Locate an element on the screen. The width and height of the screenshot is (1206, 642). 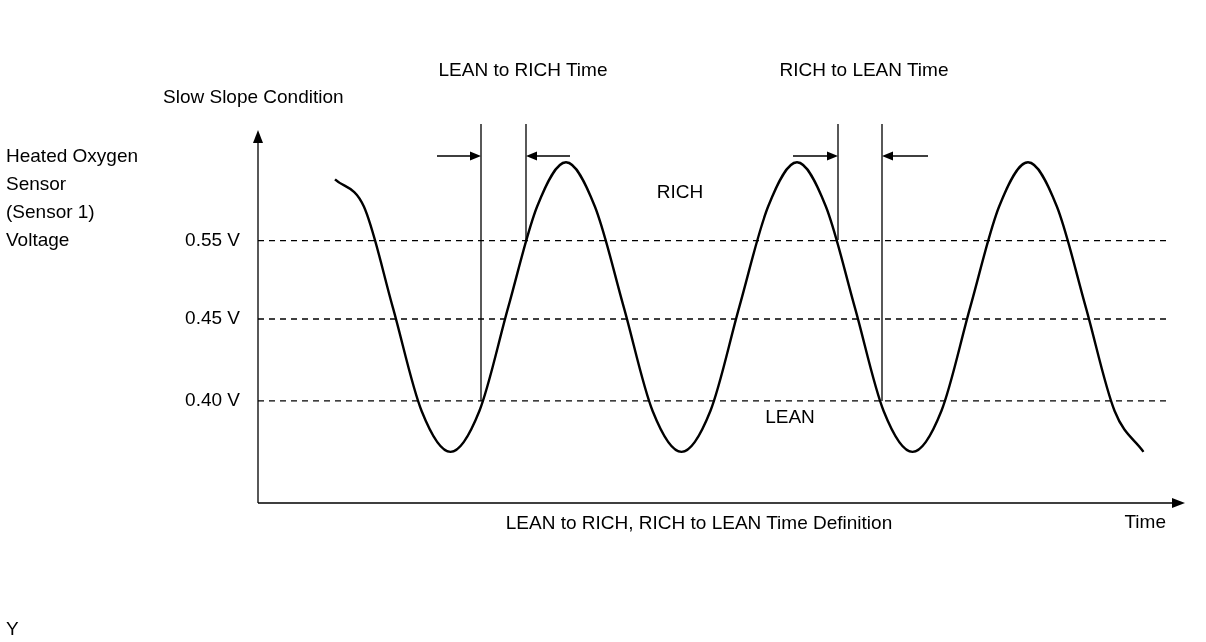
ref-line-label: 0.55 V is located at coordinates (213, 239).